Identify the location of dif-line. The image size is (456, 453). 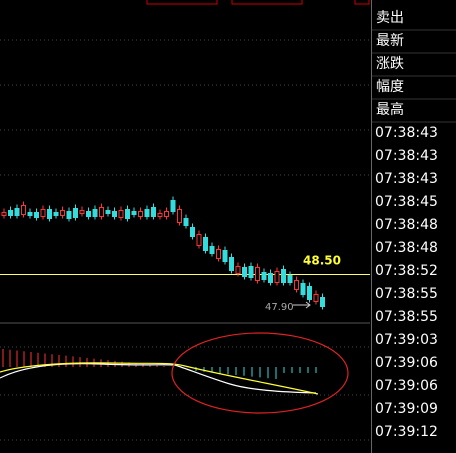
(158, 378).